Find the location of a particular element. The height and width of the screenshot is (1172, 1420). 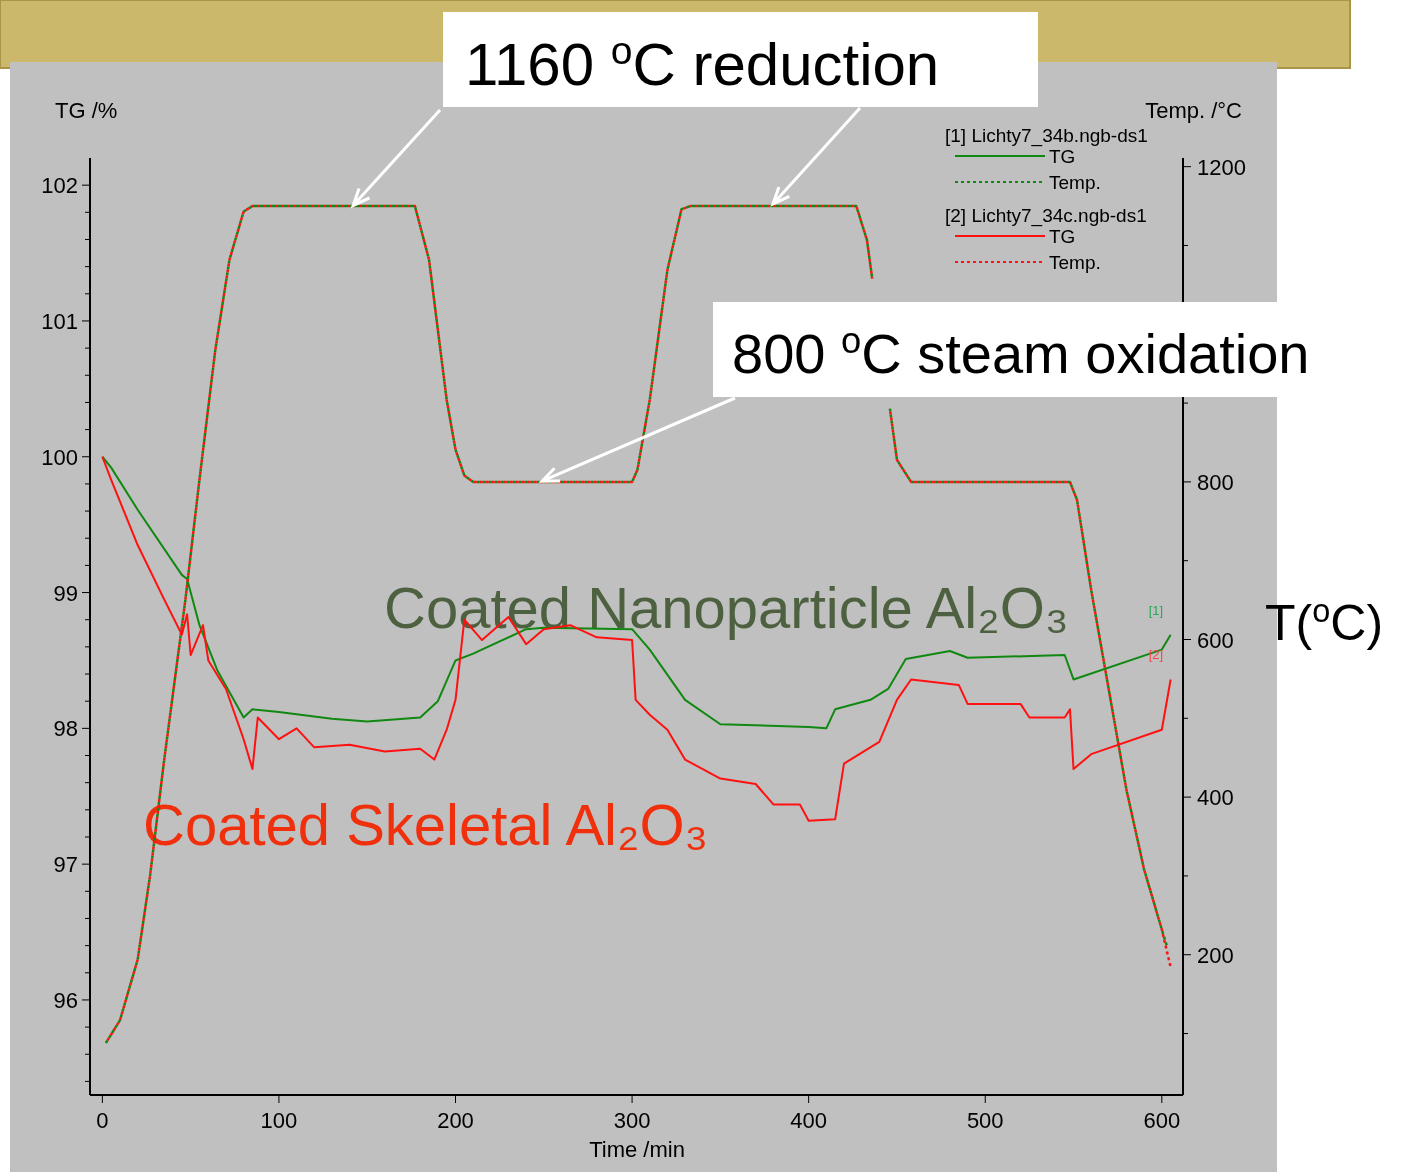

x-tick-label: 500 is located at coordinates (985, 1120).